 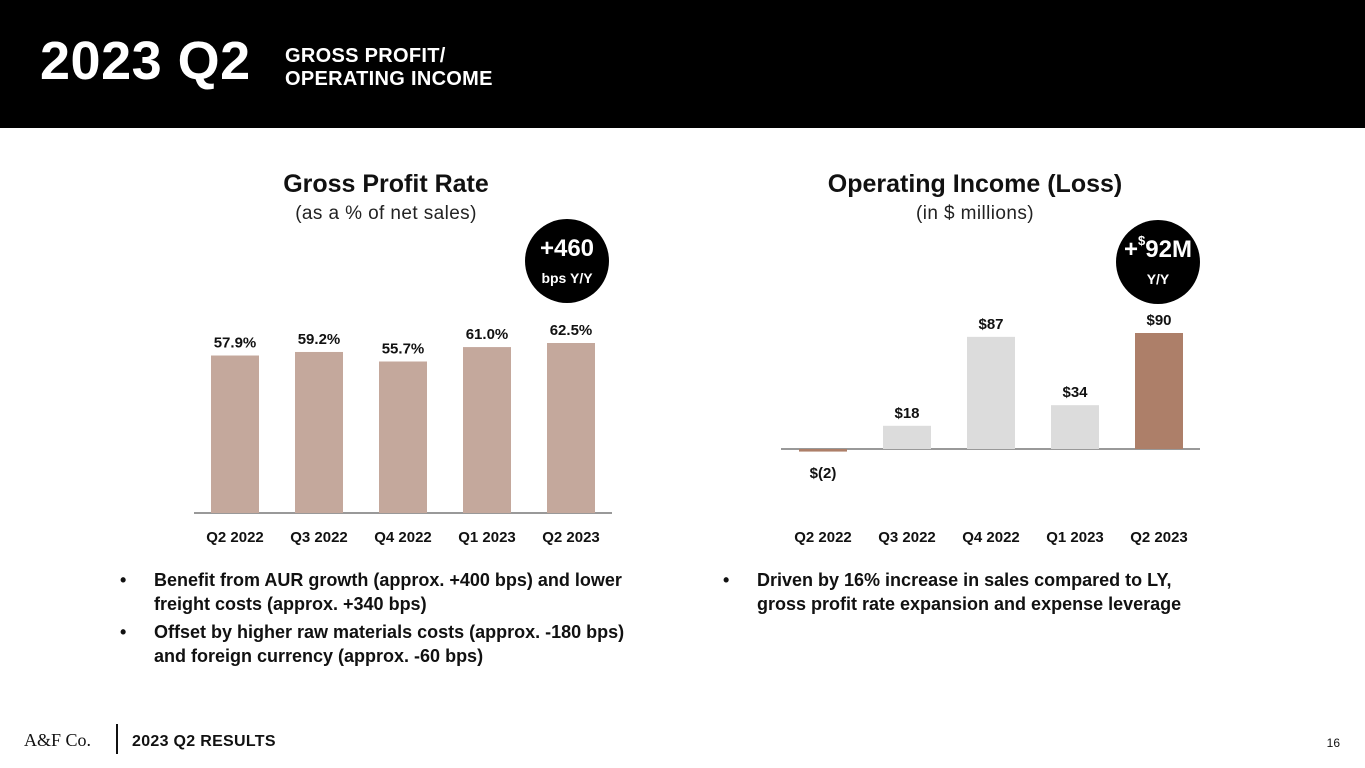 I want to click on page-subtitle-line1: GROSS PROFIT/, so click(x=365, y=56).